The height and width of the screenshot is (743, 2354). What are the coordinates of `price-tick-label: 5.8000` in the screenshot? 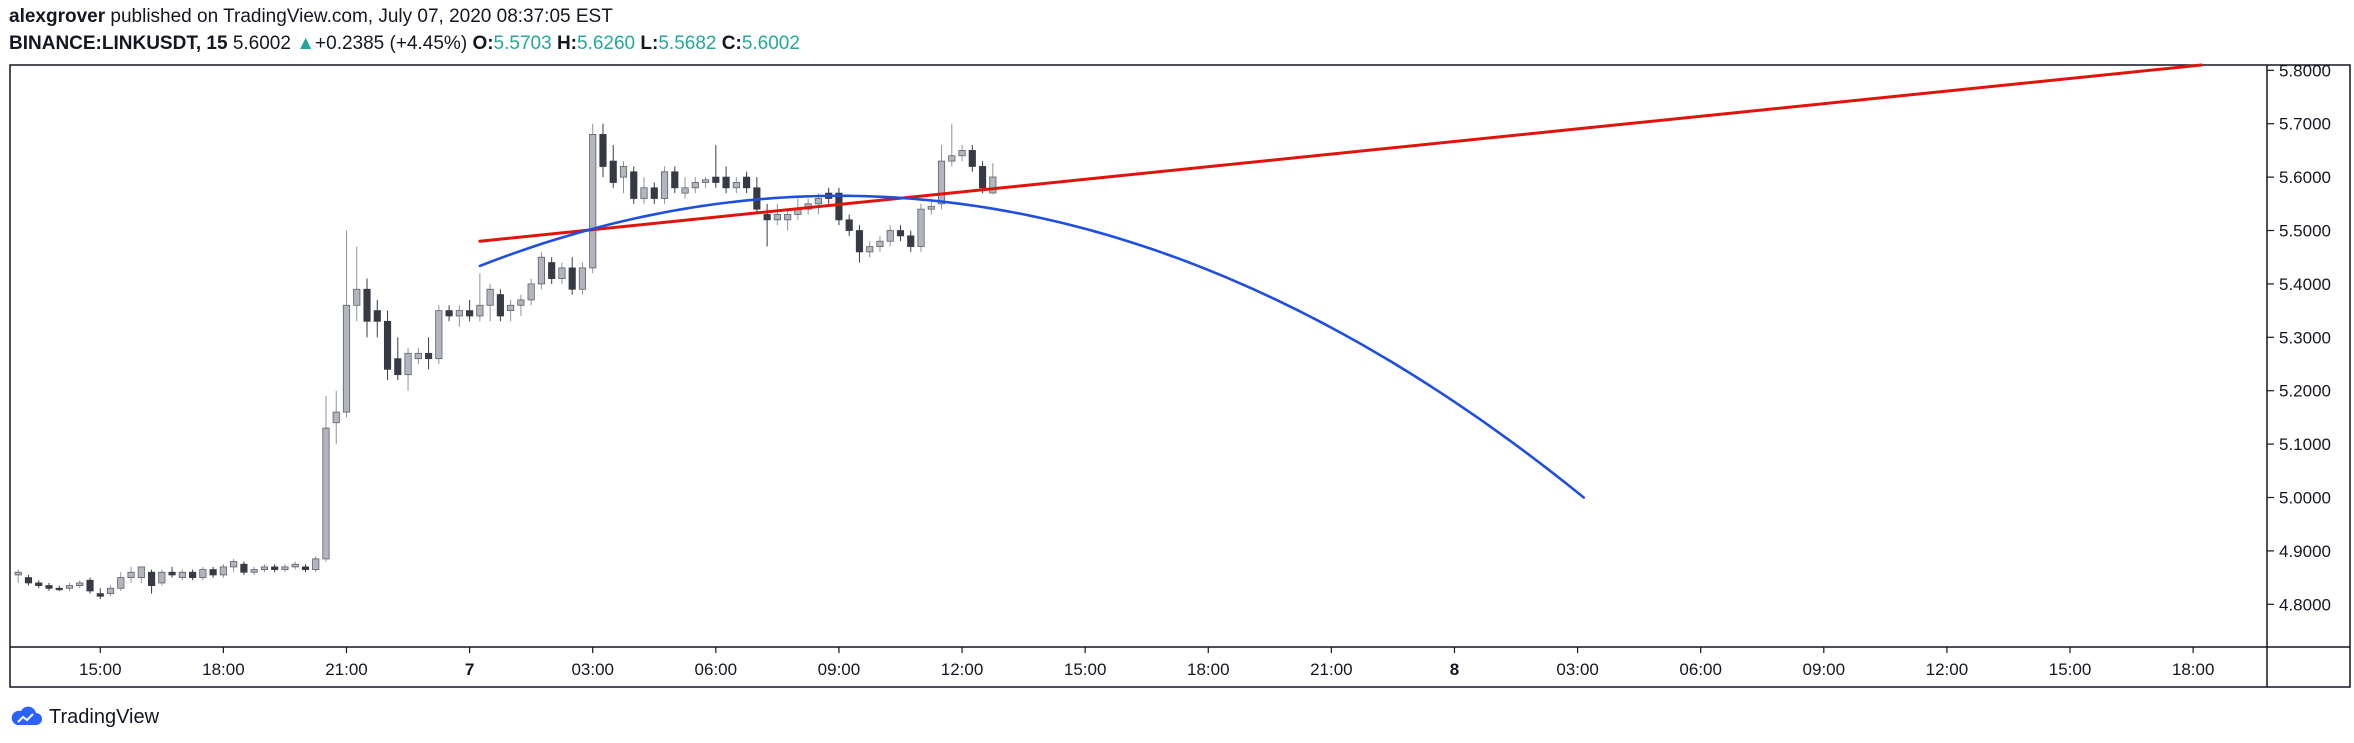 It's located at (2305, 70).